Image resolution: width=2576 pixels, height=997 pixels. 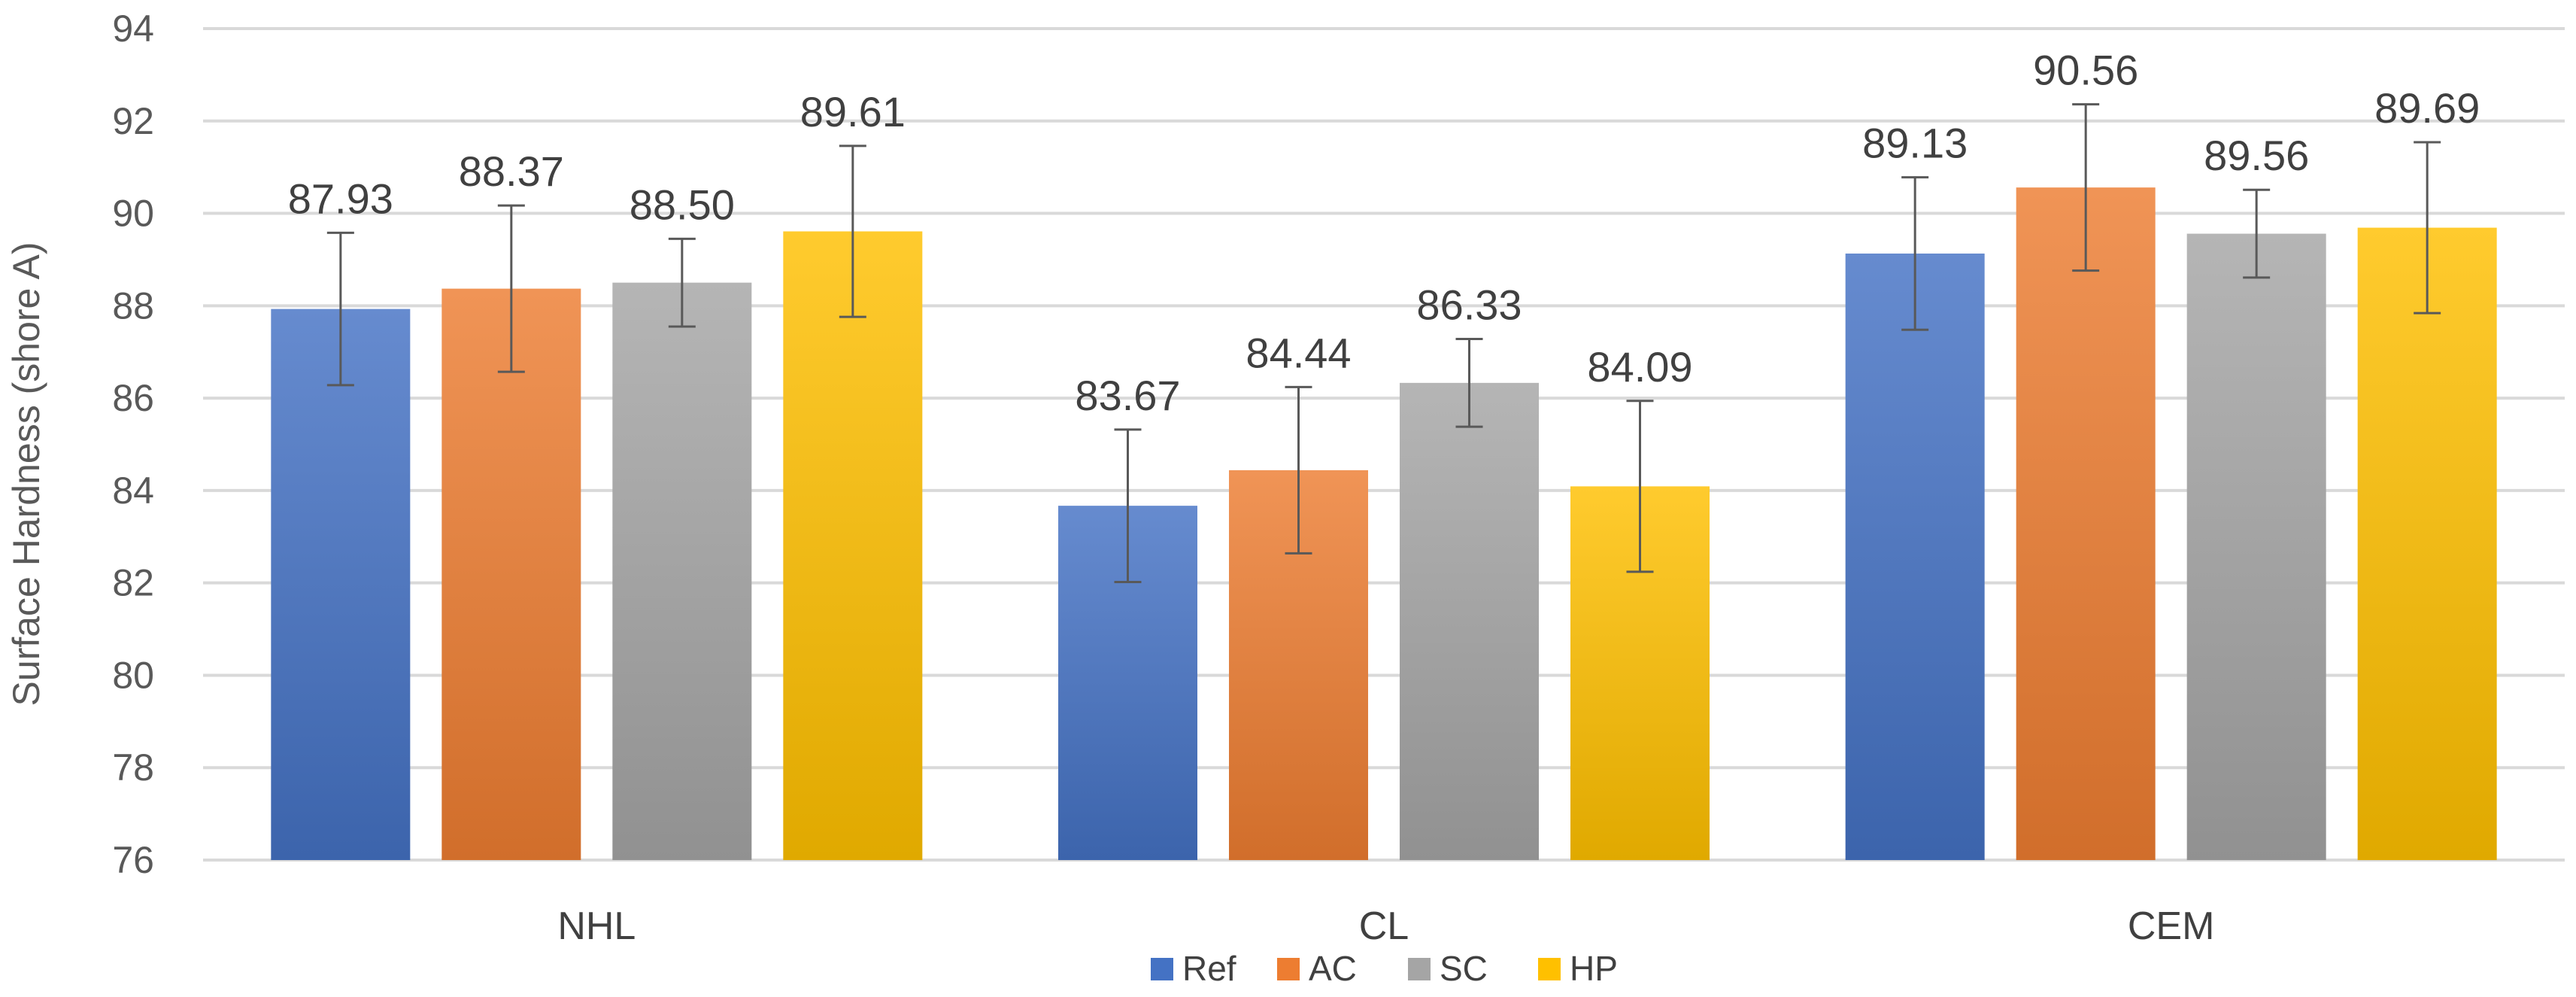 I want to click on data-label: 84.09, so click(x=1639, y=367).